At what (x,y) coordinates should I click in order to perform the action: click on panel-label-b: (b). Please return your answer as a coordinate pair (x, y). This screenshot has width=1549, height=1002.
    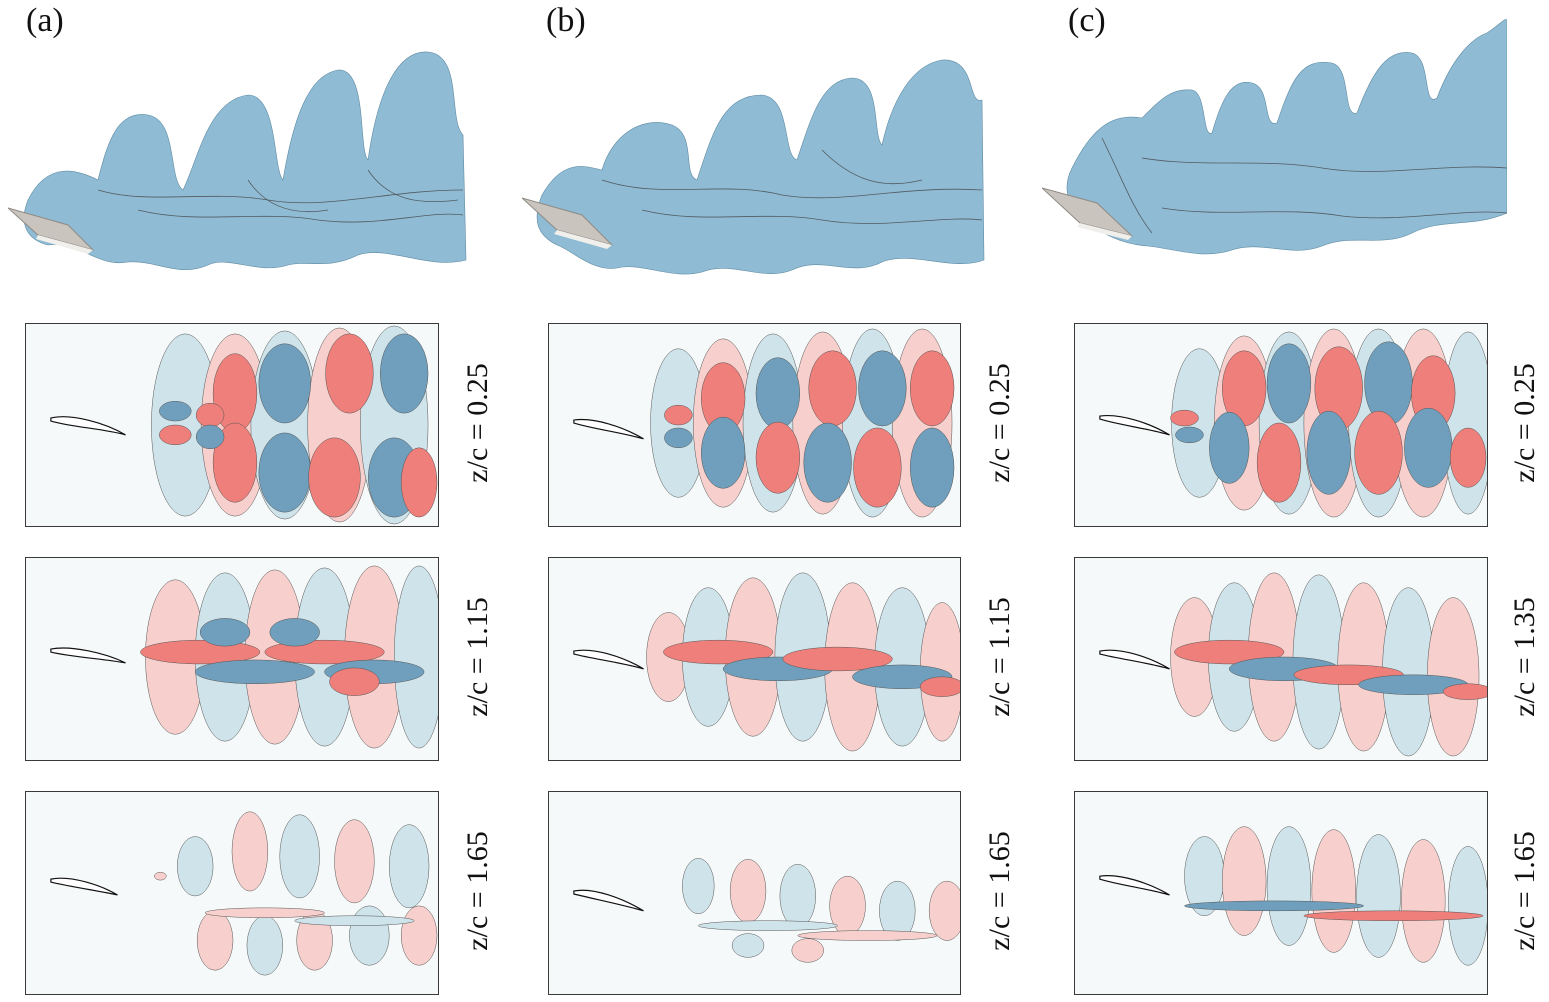
    Looking at the image, I should click on (566, 20).